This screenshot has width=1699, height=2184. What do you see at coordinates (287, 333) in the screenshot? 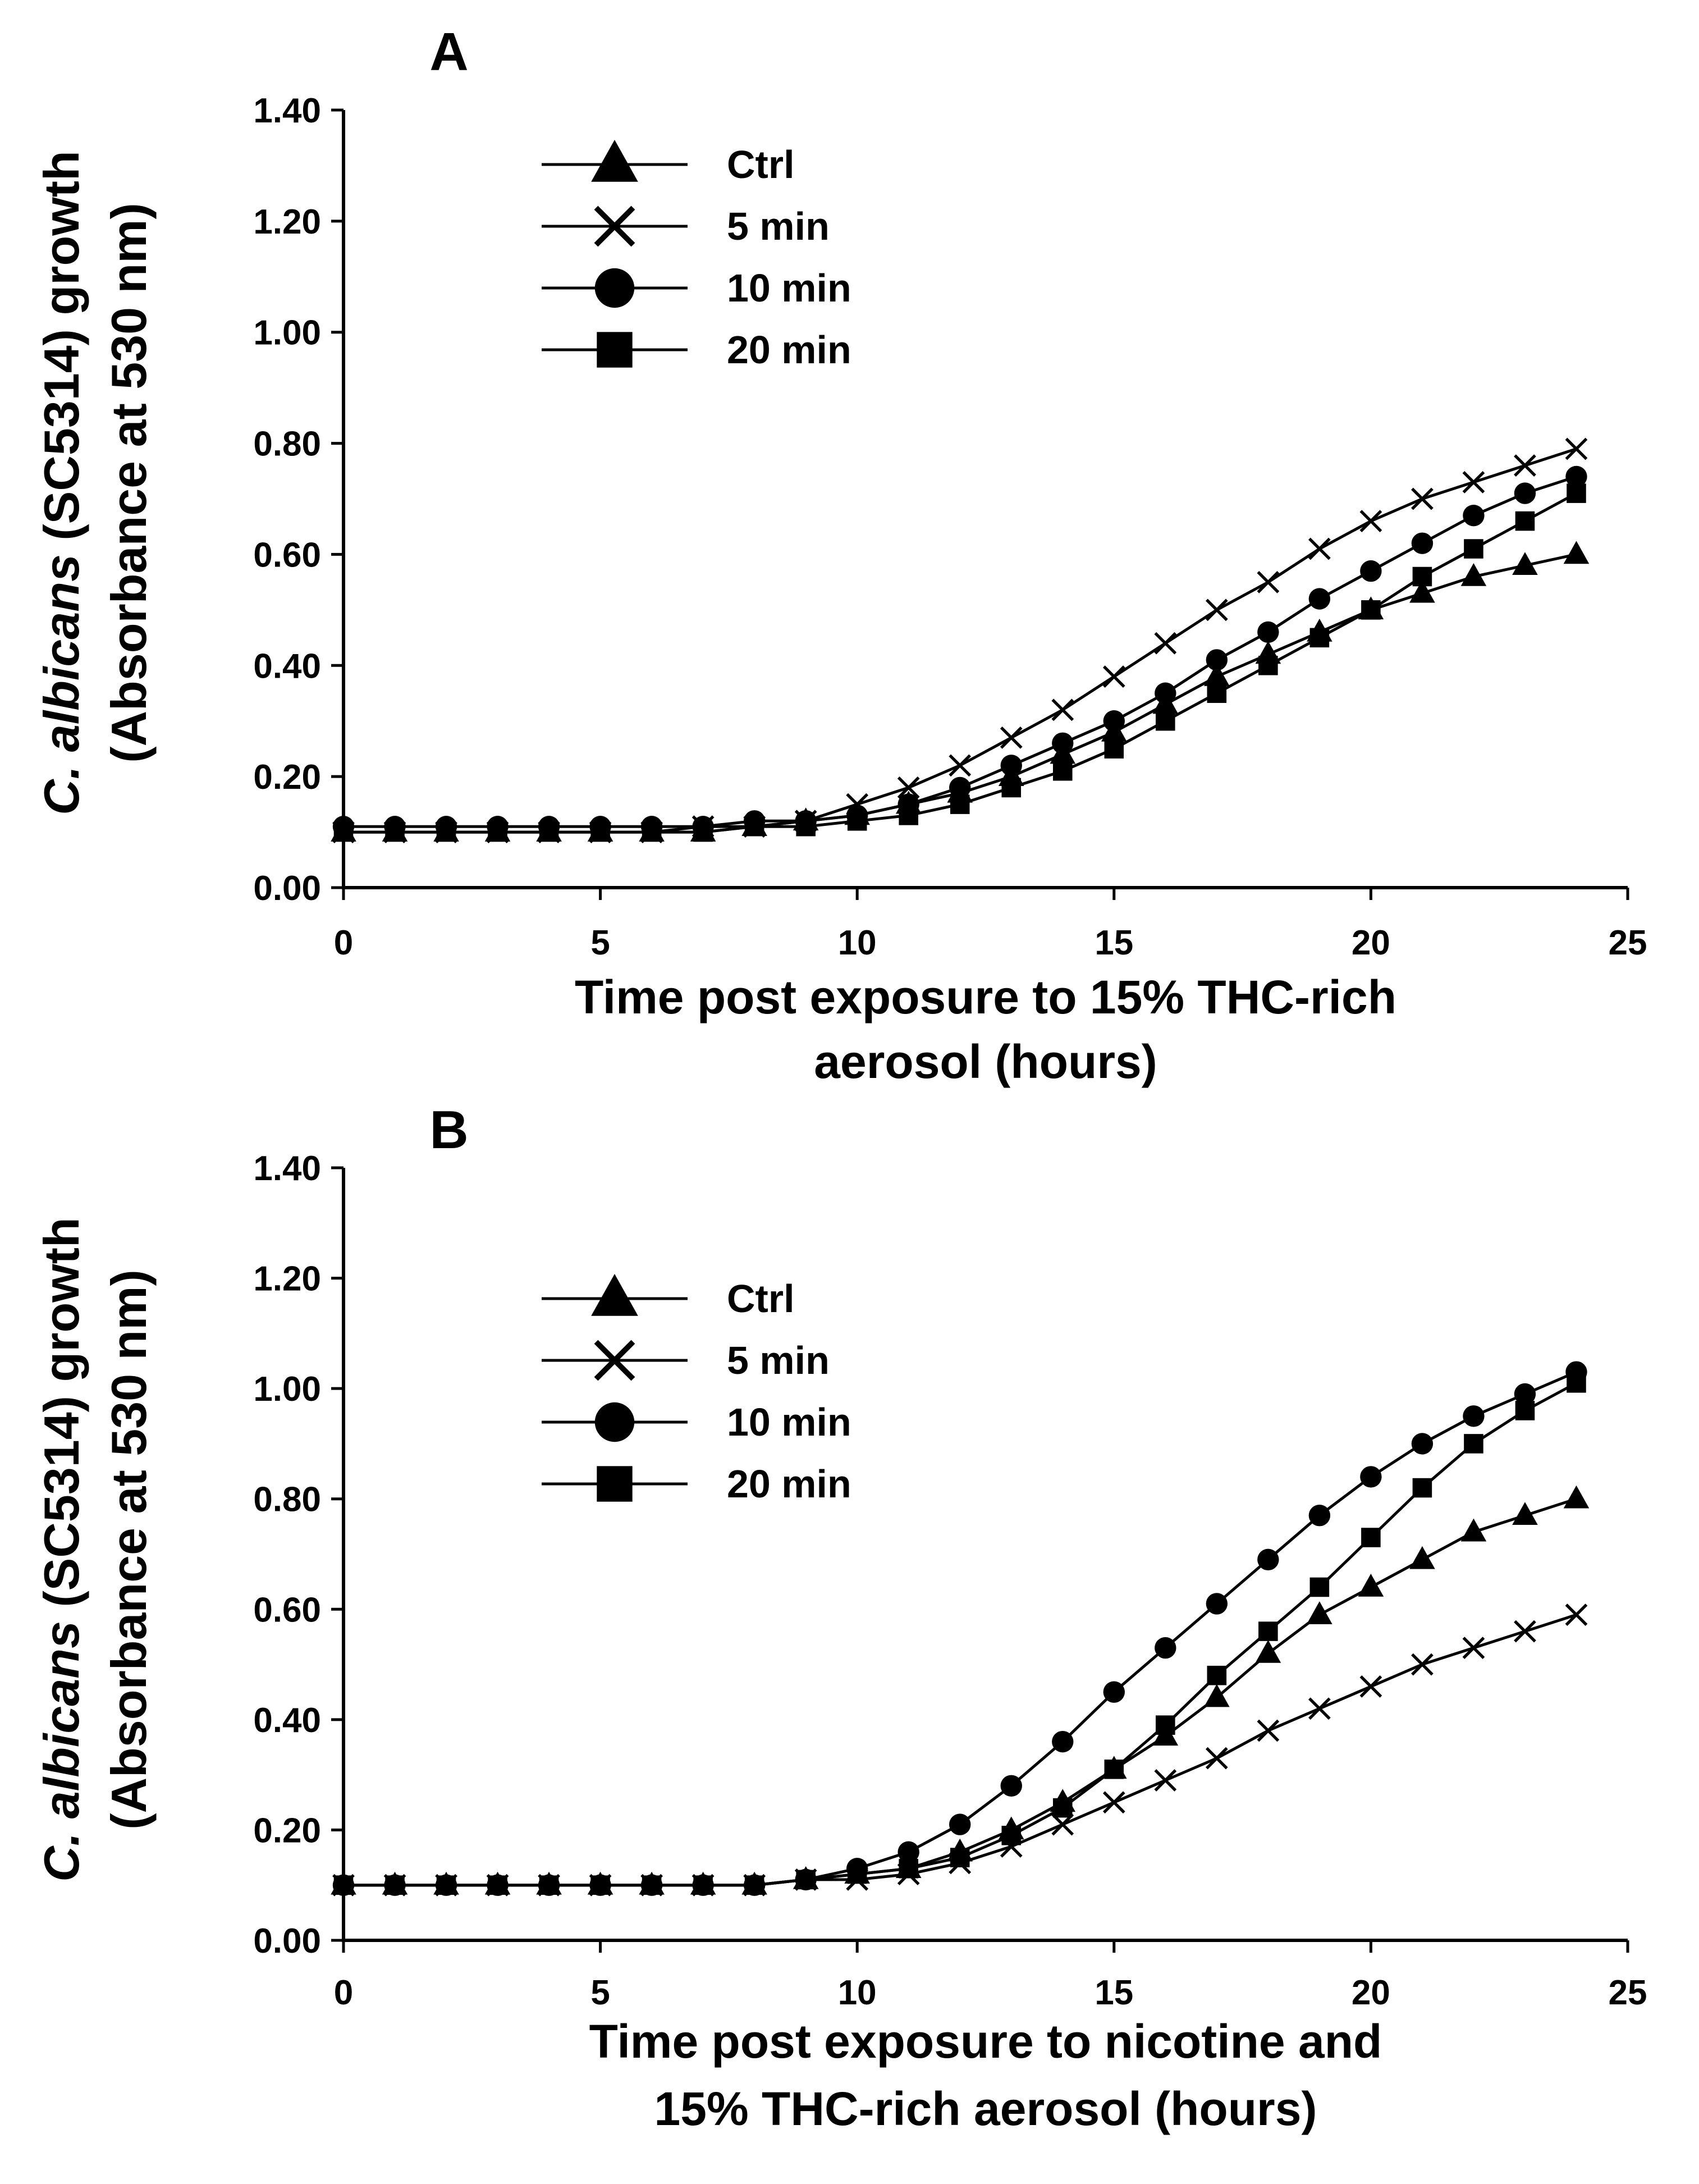
I see `y-tick-label: 1.00` at bounding box center [287, 333].